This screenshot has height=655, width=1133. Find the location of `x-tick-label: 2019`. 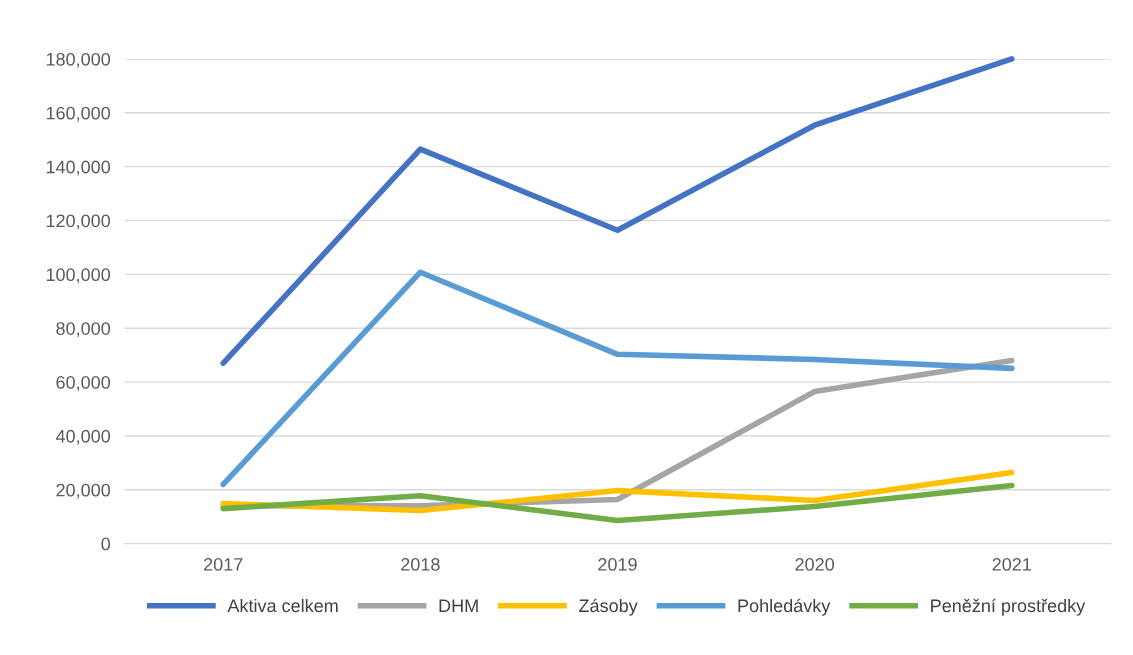

x-tick-label: 2019 is located at coordinates (617, 564).